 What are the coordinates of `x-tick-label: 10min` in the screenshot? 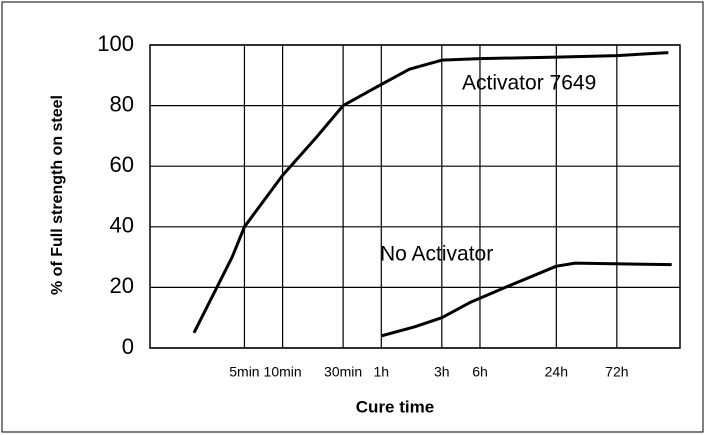 It's located at (283, 372).